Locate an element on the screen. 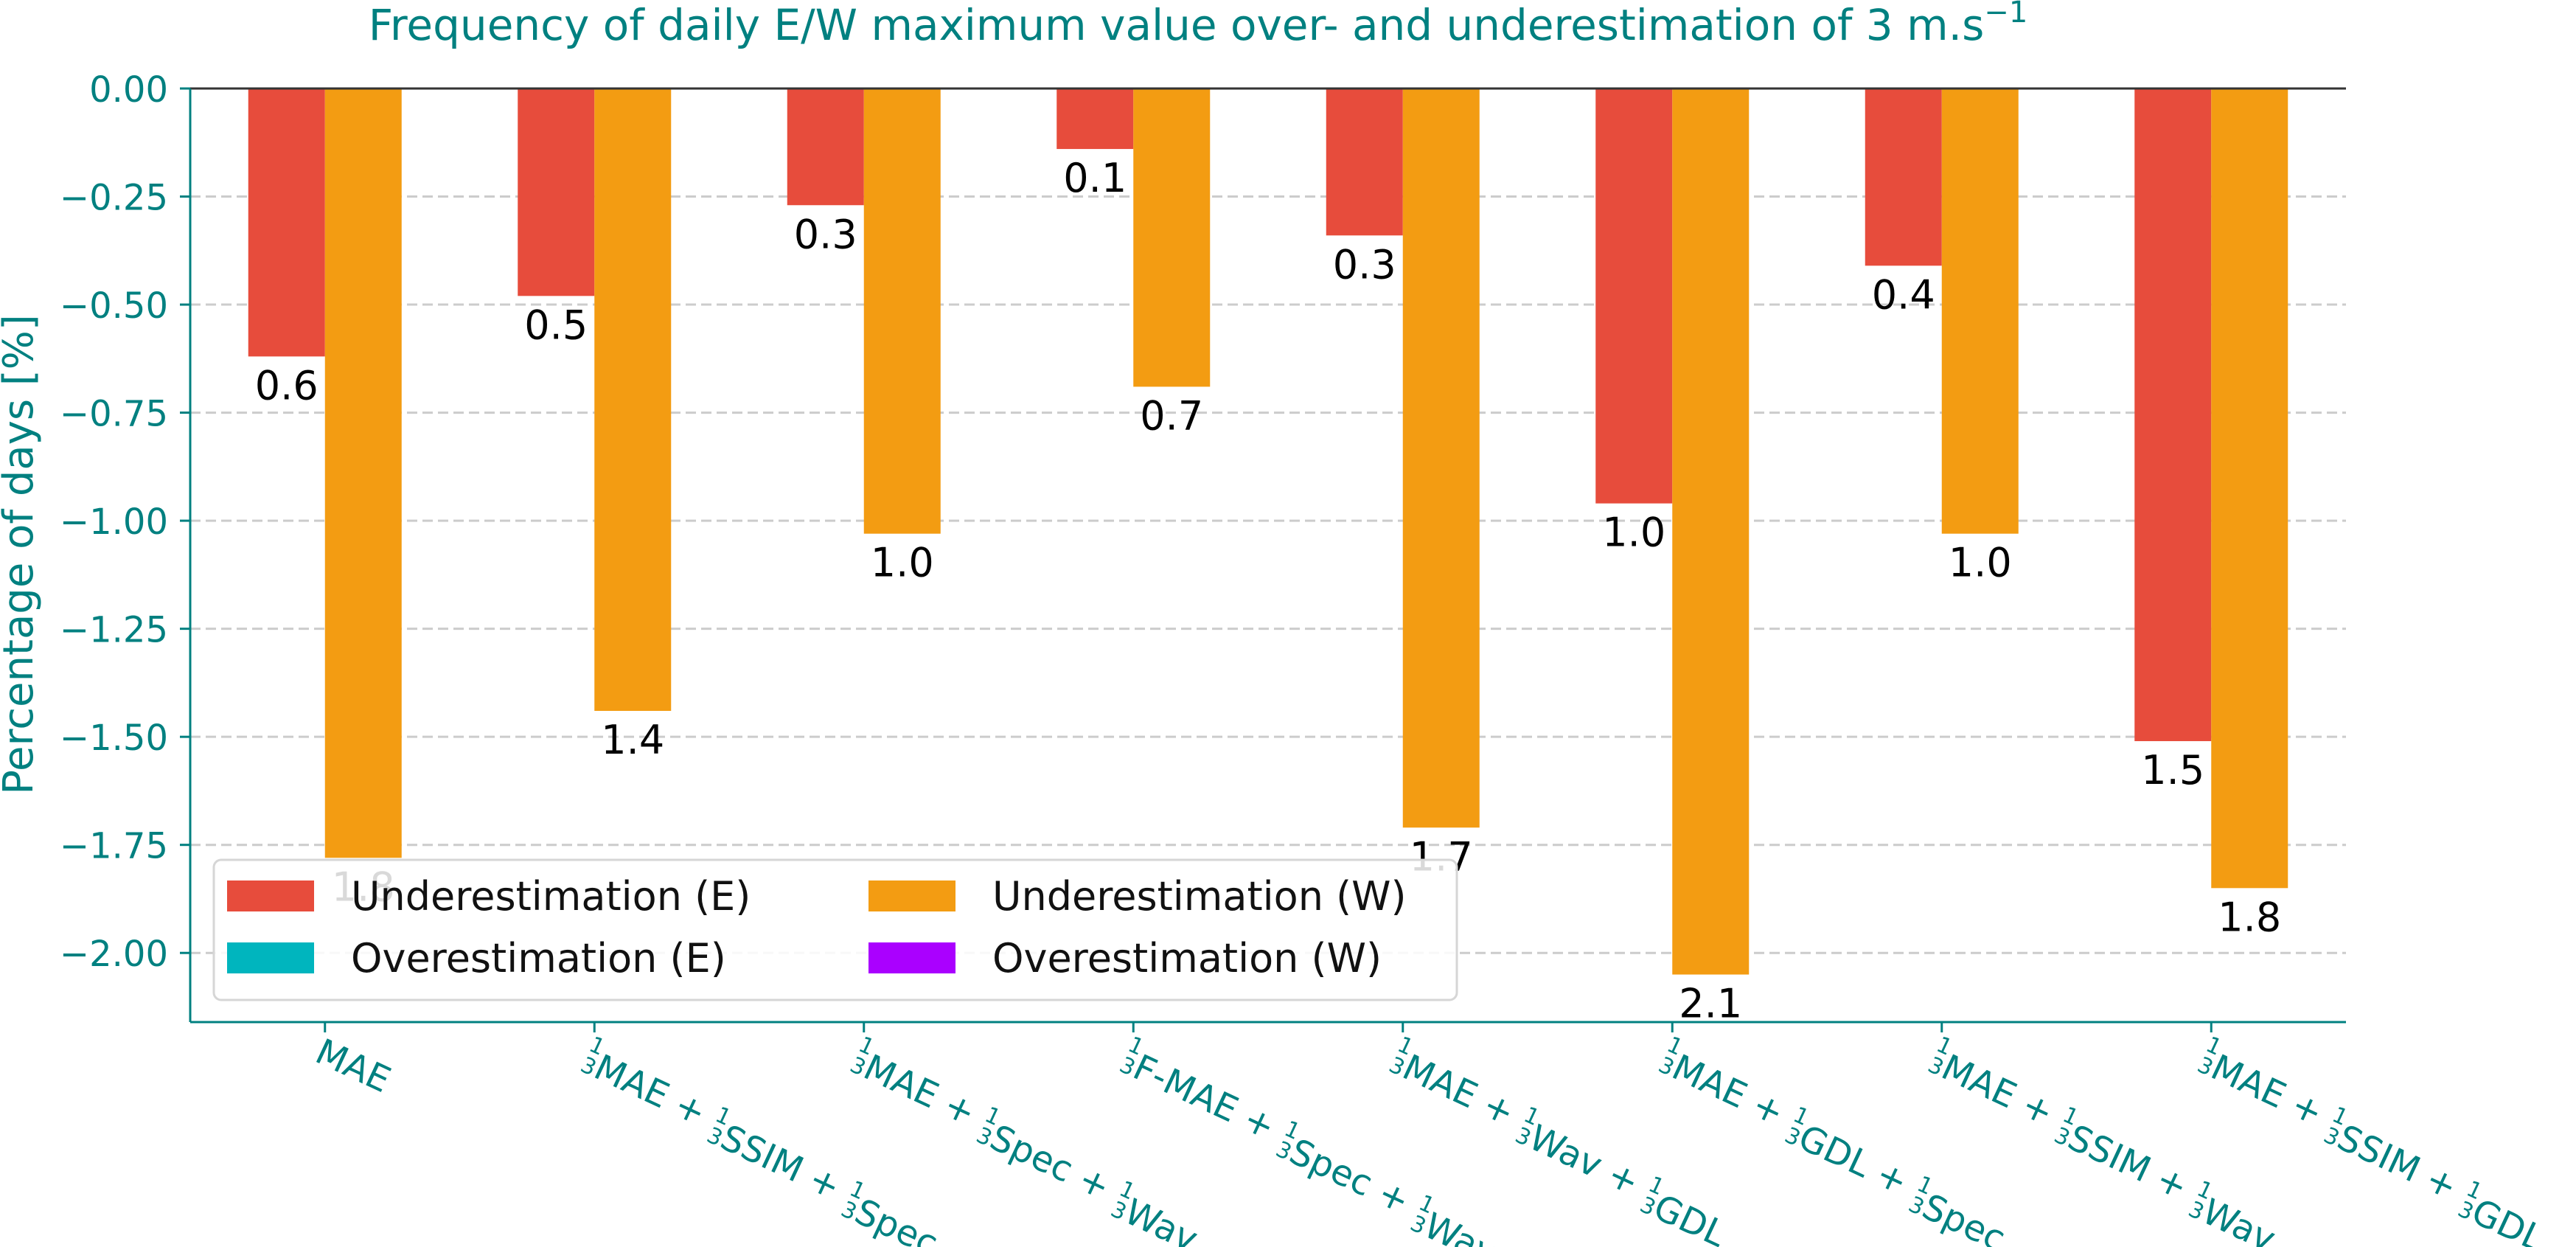  x-tick-label-part: MAE is located at coordinates (353, 1066).